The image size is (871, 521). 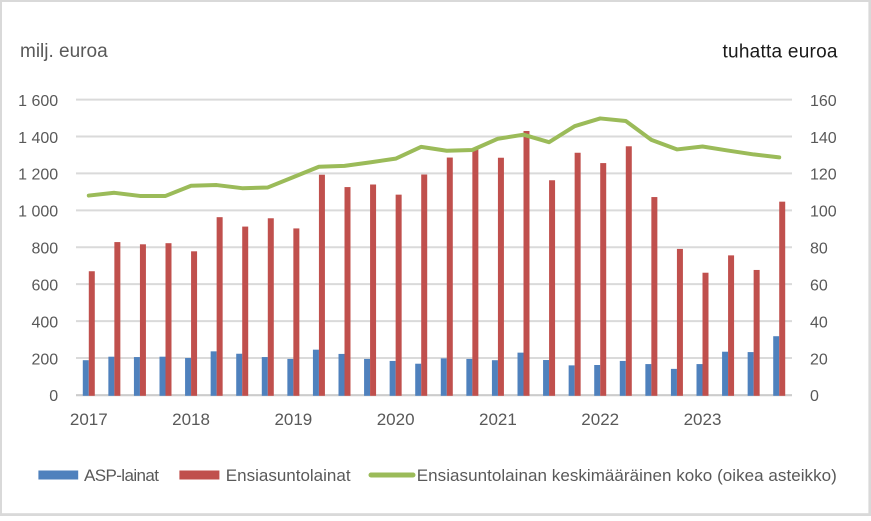 I want to click on svg-text: tuhatta euroa, so click(x=780, y=52).